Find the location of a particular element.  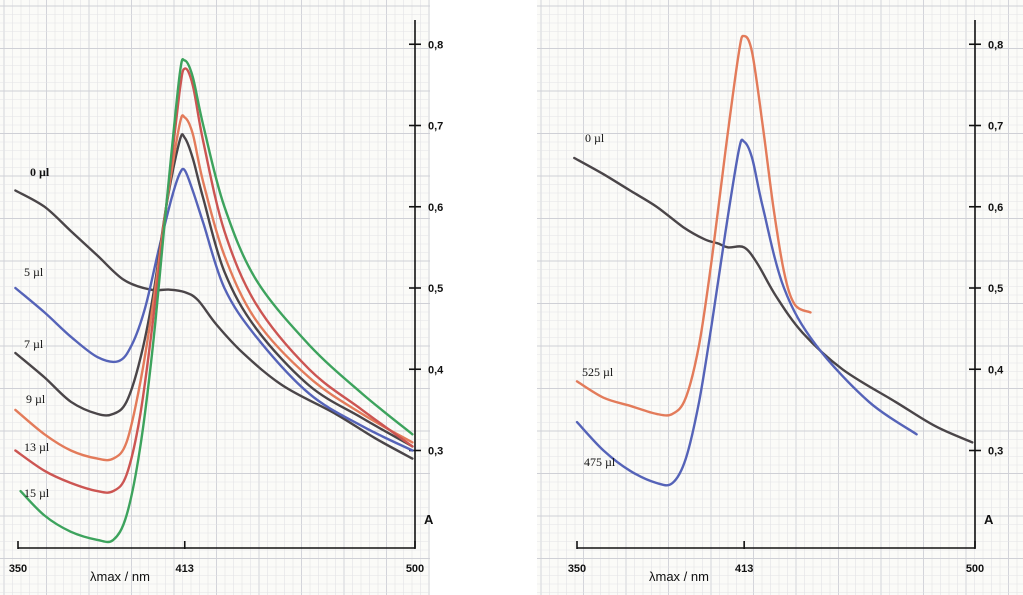

series-label-15-l: 15 µl is located at coordinates (37, 493).